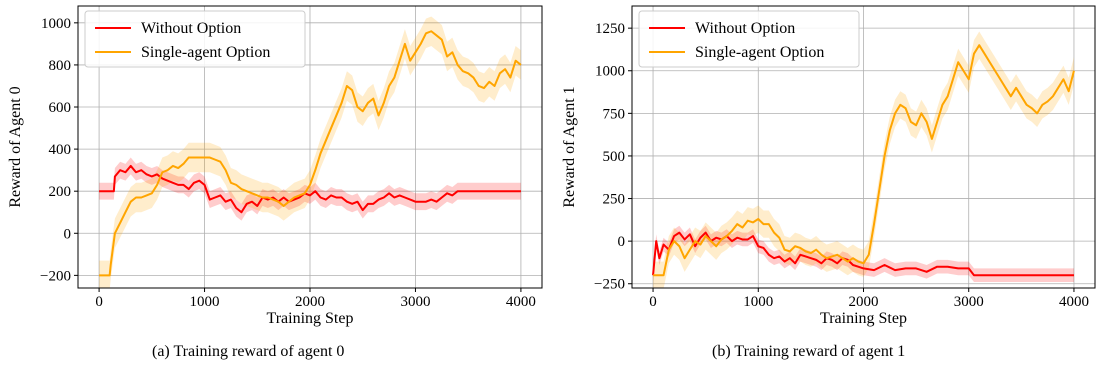 The width and height of the screenshot is (1097, 371). I want to click on y-tick-label: 250, so click(614, 200).